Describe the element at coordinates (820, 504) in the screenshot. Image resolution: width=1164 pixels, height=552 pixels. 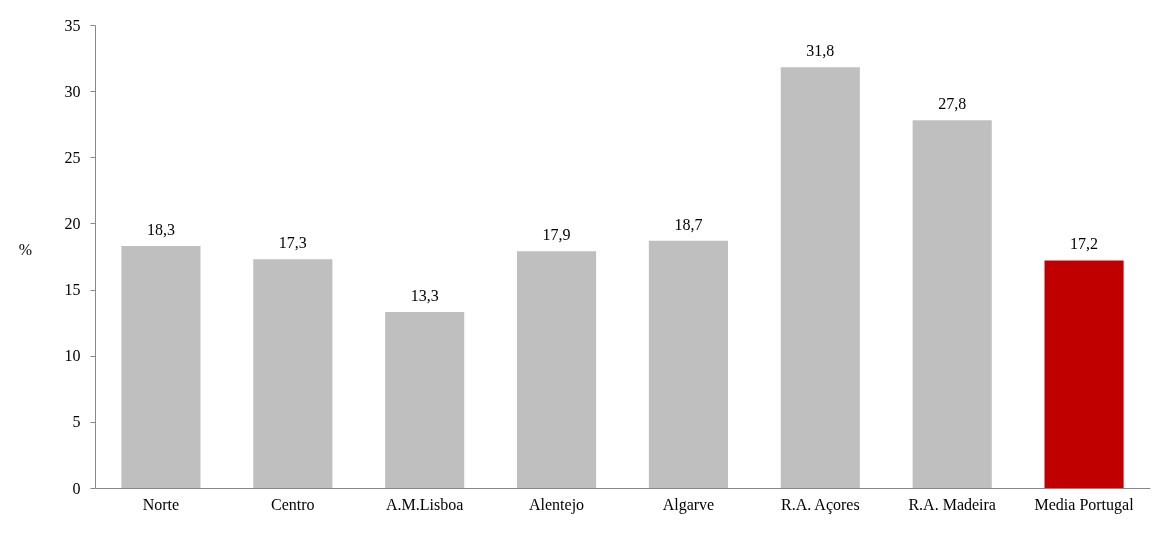
I see `x-tick-label: R.A. Açores` at that location.